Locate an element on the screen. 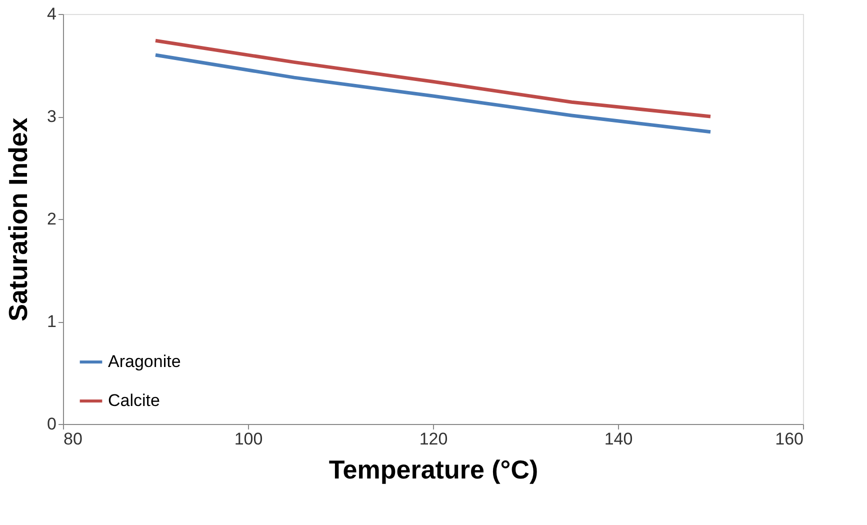 This screenshot has height=525, width=867. x-axis-title: Temperature (°C) is located at coordinates (433, 469).